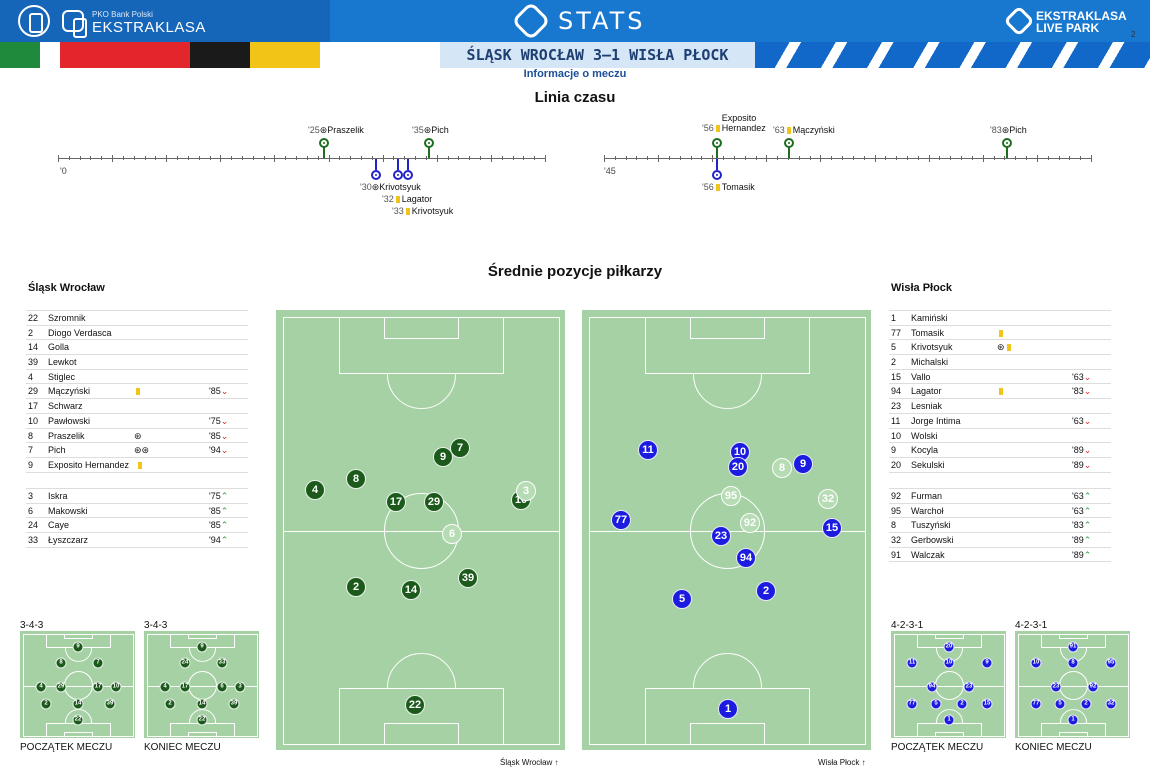 The image size is (1150, 770). What do you see at coordinates (1000, 390) in the screenshot?
I see `lineup-row: 94 Lagator '83⌄` at bounding box center [1000, 390].